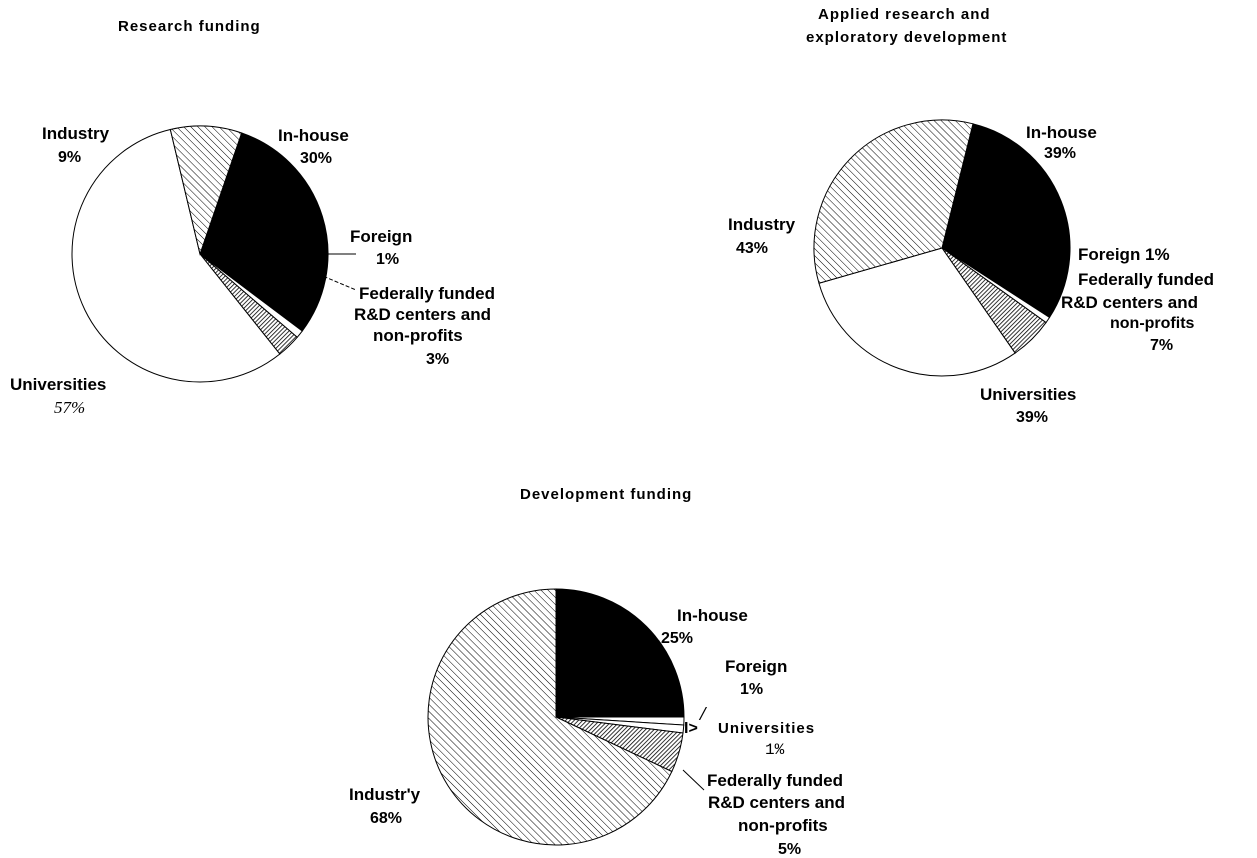 The width and height of the screenshot is (1257, 858). I want to click on development-funding-title: Development funding, so click(606, 494).